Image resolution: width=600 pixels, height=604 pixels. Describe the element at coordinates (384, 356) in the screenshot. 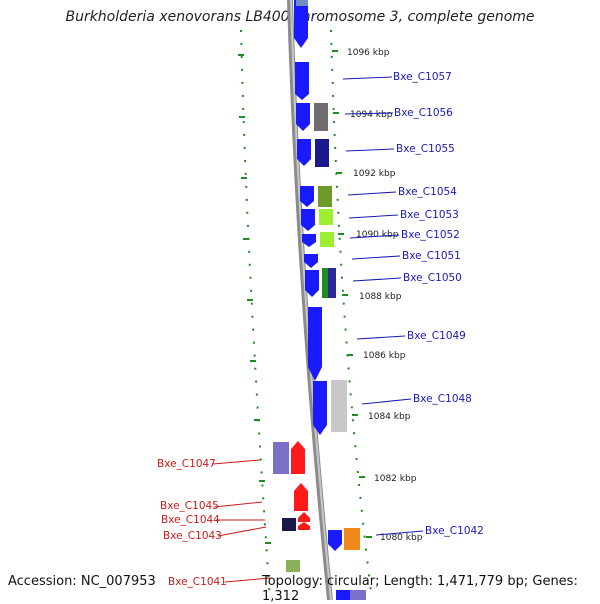

I see `scale-label: 1086 kbp` at that location.